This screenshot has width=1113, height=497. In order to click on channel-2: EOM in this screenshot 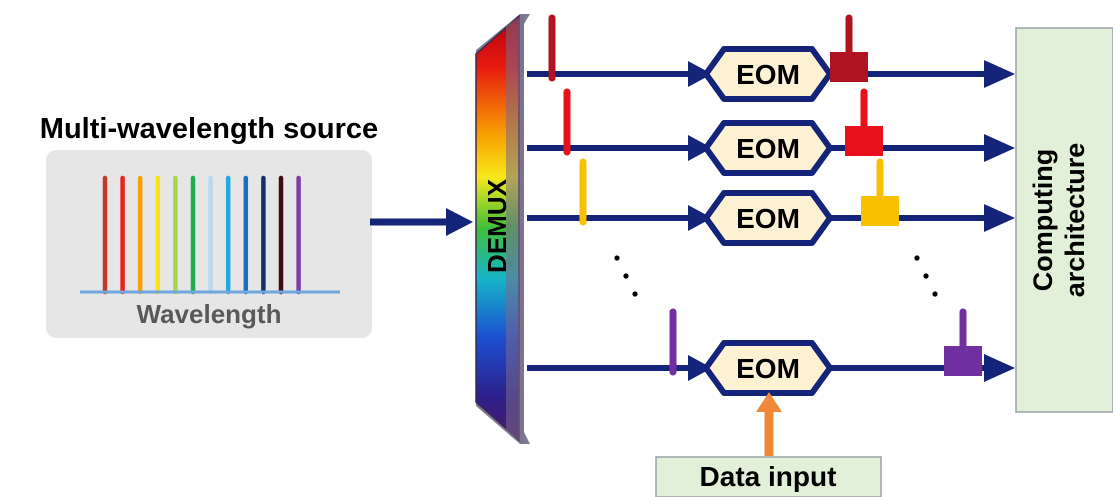, I will do `click(771, 132)`.